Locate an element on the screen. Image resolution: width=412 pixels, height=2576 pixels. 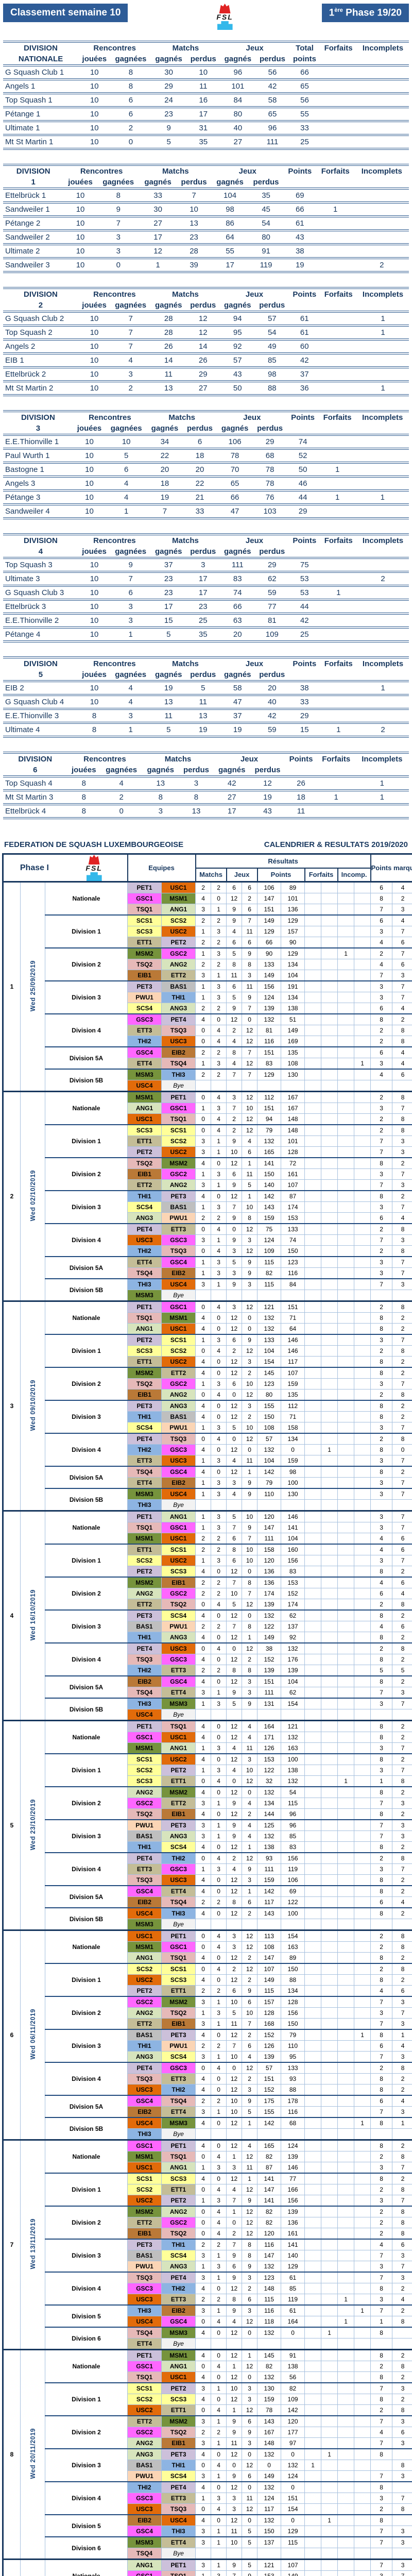
week-date: Wed 25/09/2019 is located at coordinates (32, 986).